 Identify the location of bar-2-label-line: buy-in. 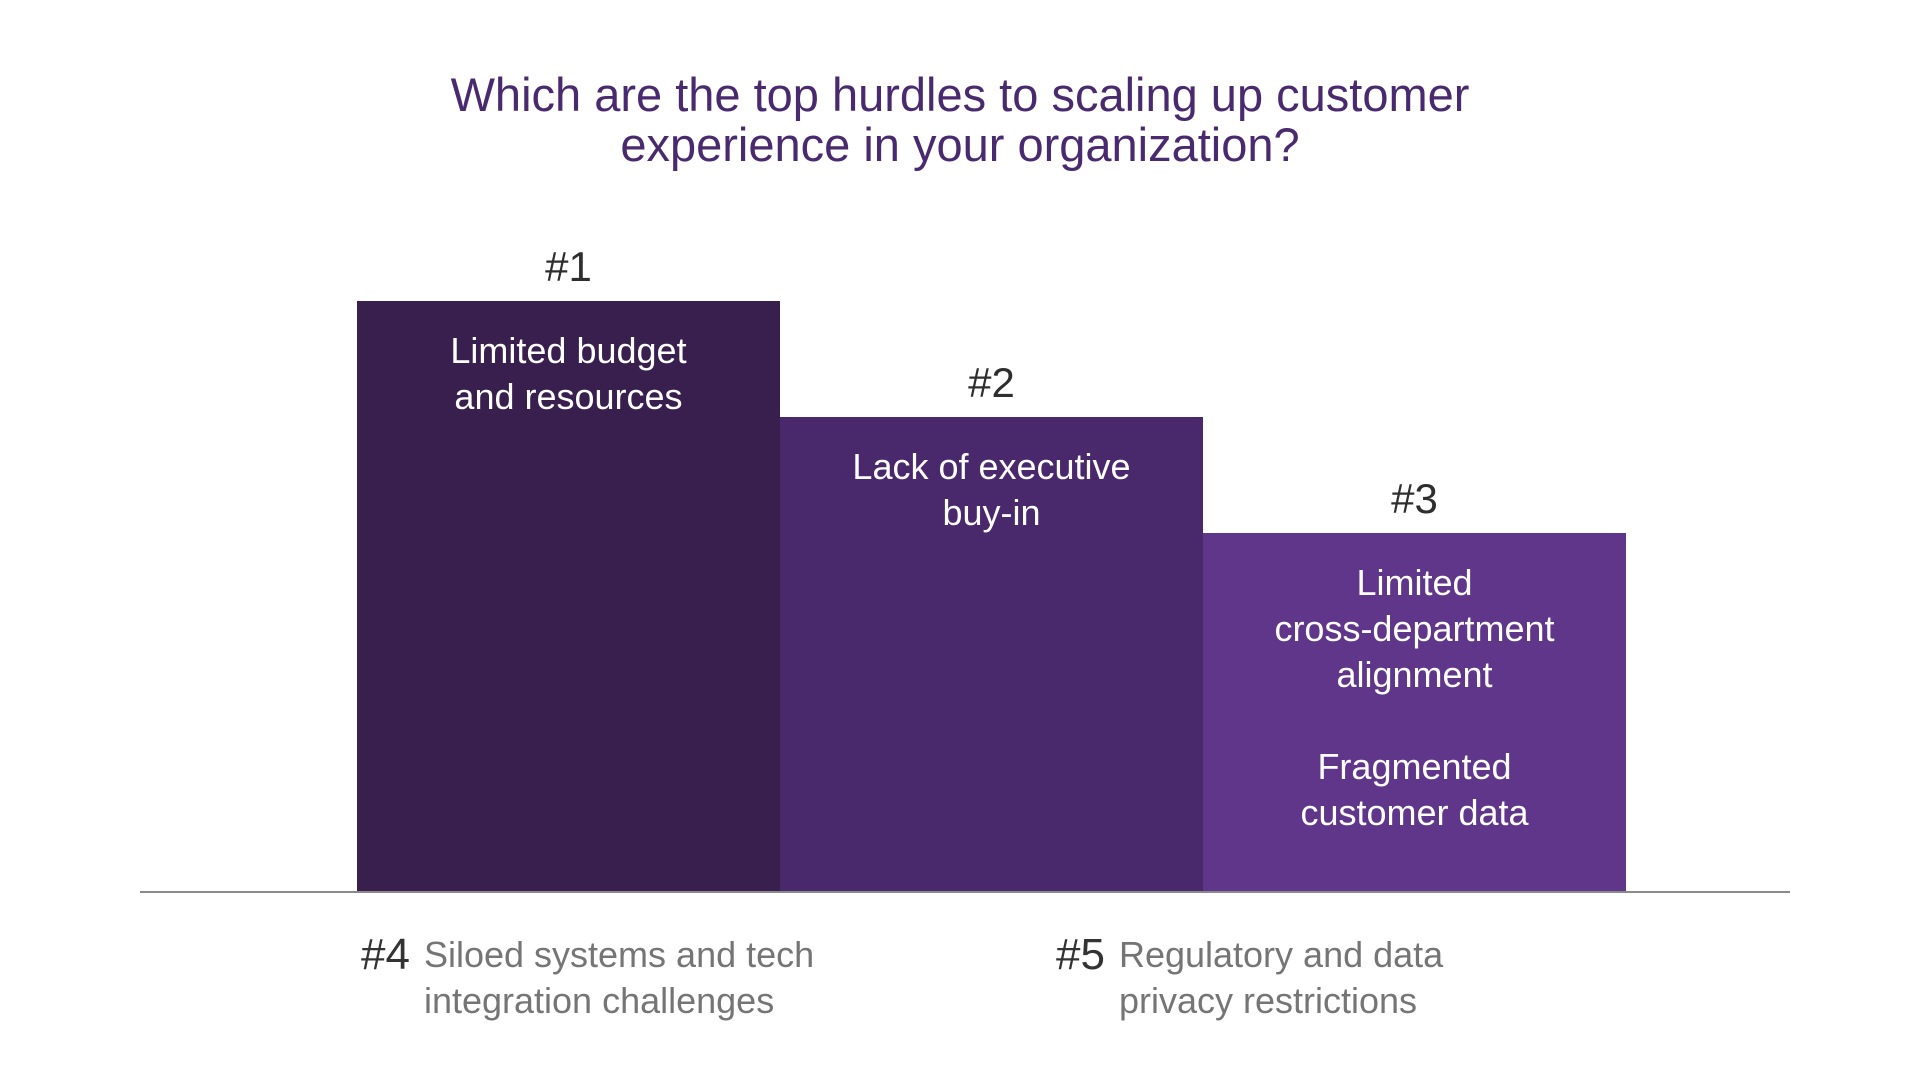
(991, 512).